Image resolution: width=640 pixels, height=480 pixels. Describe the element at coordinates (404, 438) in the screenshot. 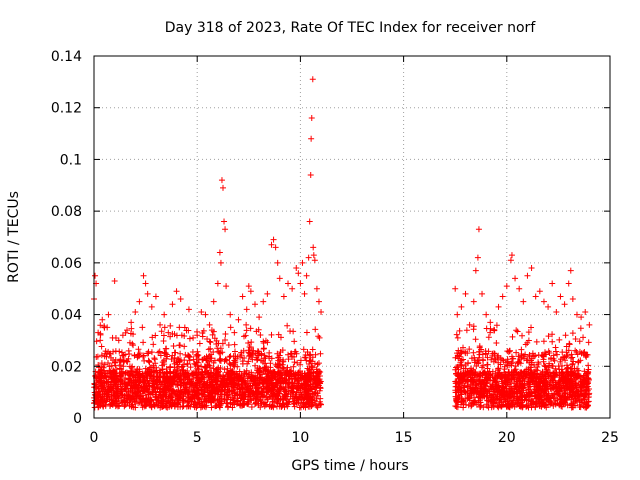

I see `x-tick-label: 15` at that location.